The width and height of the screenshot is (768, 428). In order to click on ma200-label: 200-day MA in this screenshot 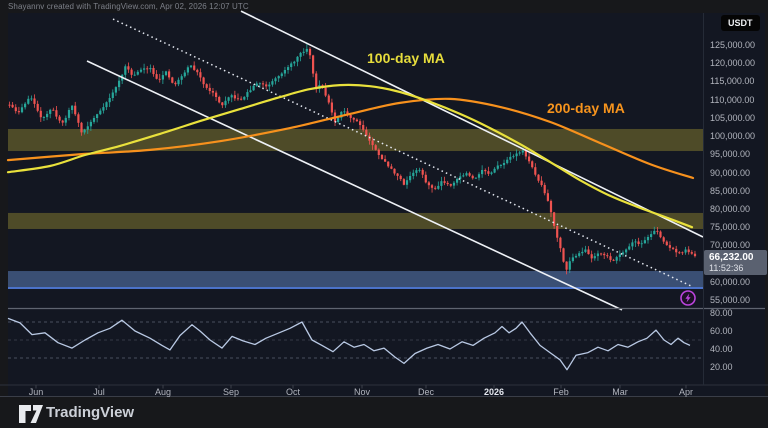, I will do `click(586, 108)`.